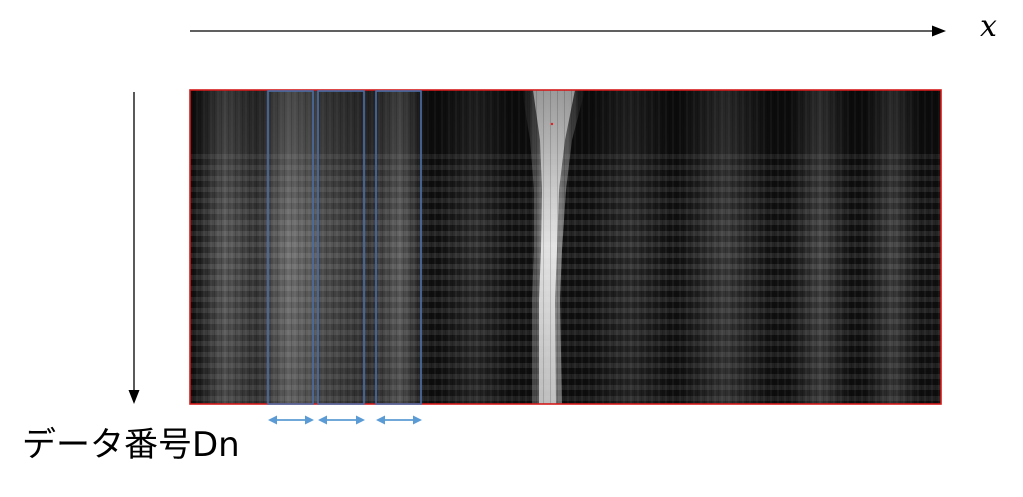 The width and height of the screenshot is (1023, 497). Describe the element at coordinates (131, 445) in the screenshot. I see `y-axis-label: データ番号Dn` at that location.